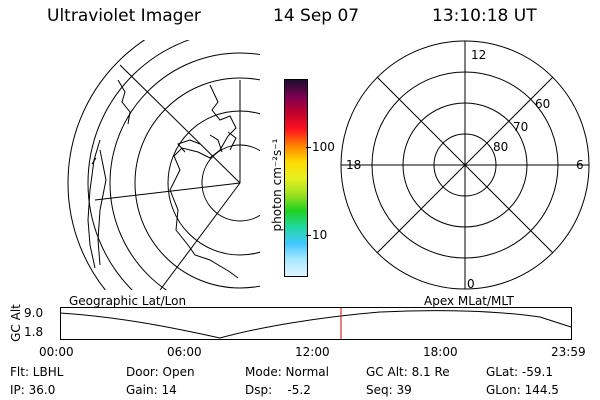  What do you see at coordinates (160, 372) in the screenshot?
I see `info-door: Door: Open` at bounding box center [160, 372].